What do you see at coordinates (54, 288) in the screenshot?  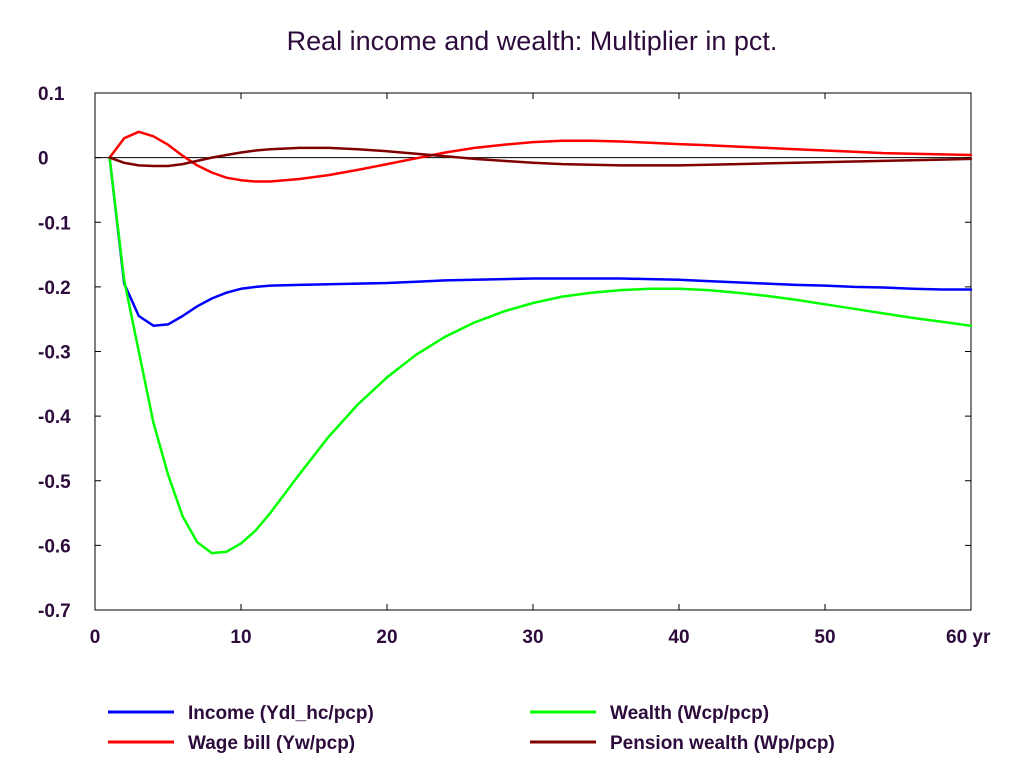 I see `y-tick-label: -0.2` at bounding box center [54, 288].